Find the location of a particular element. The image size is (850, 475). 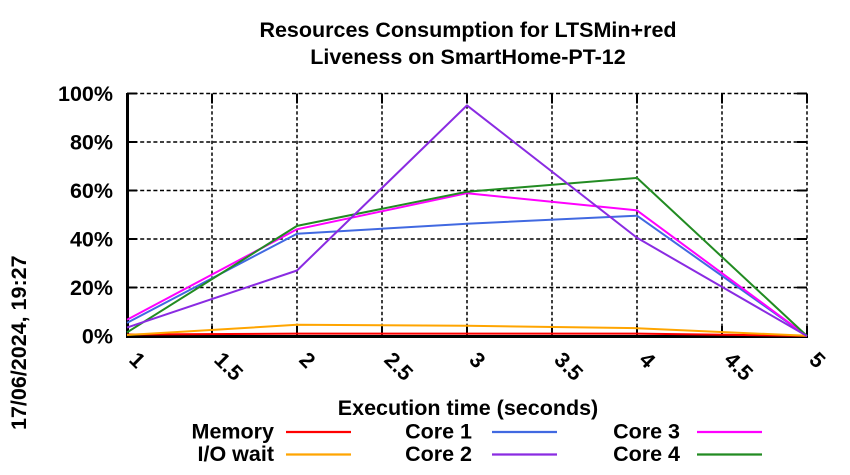

svg-text:Resources Consumption for LTSM: Resources Consumption for LTSMin+red is located at coordinates (467, 30).